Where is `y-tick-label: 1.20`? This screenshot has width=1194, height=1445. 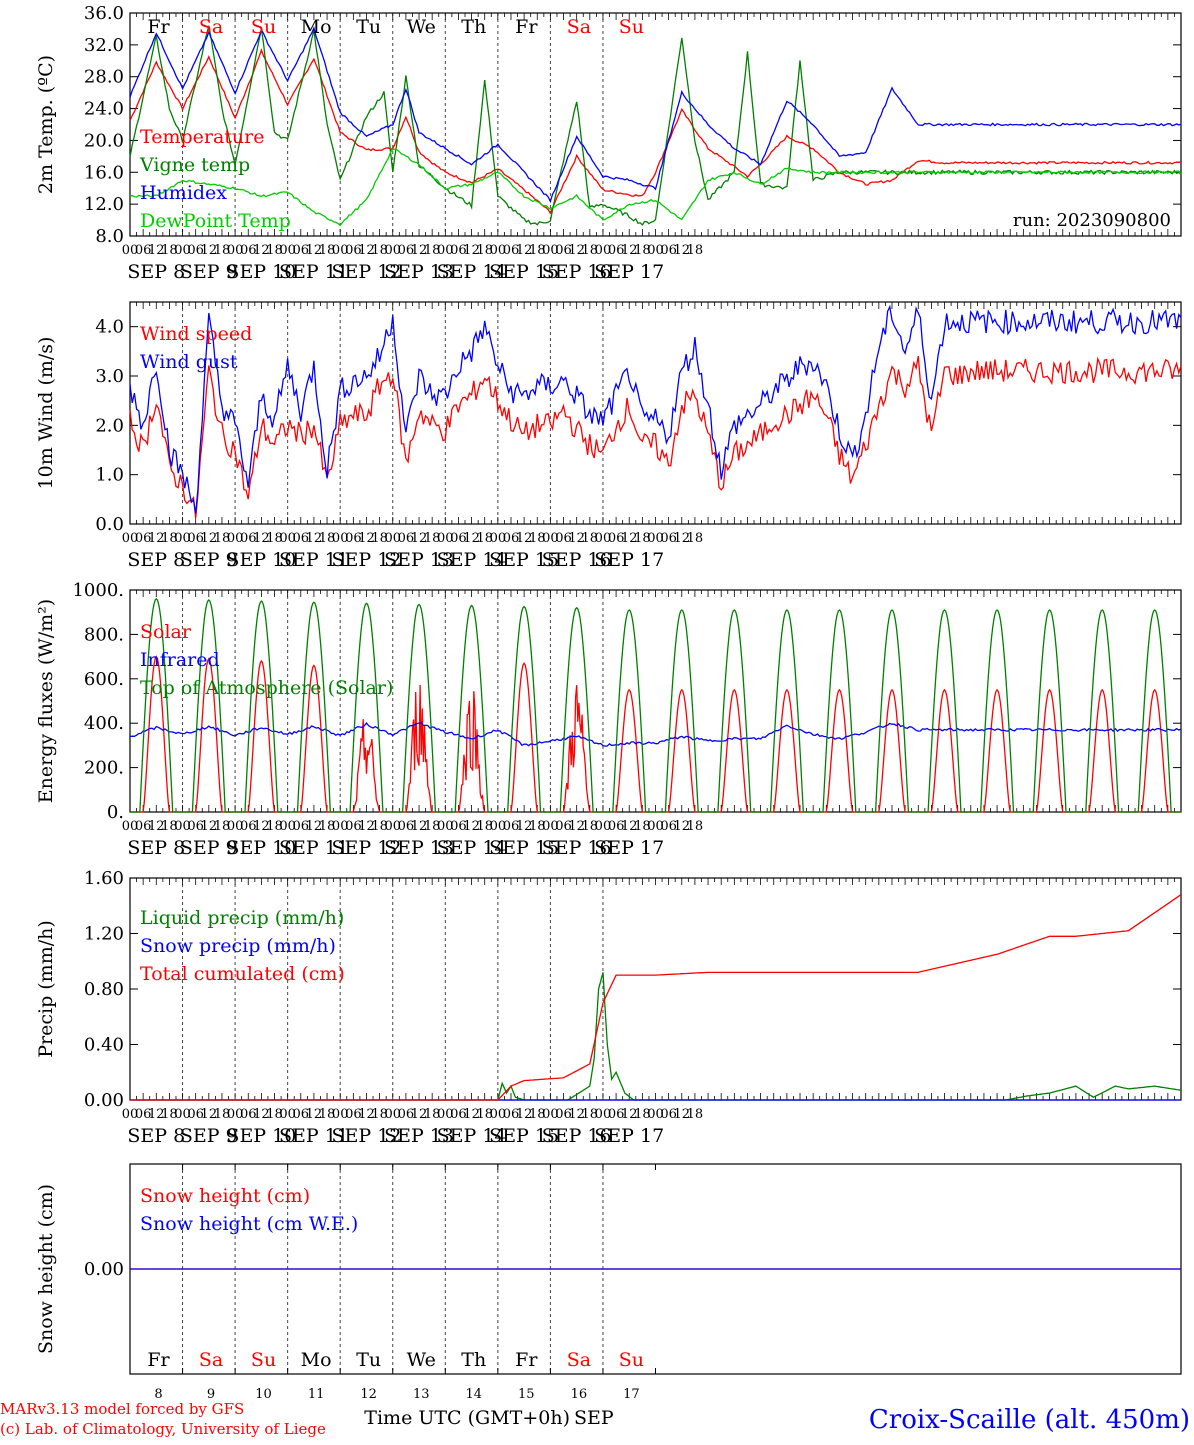 y-tick-label: 1.20 is located at coordinates (104, 934).